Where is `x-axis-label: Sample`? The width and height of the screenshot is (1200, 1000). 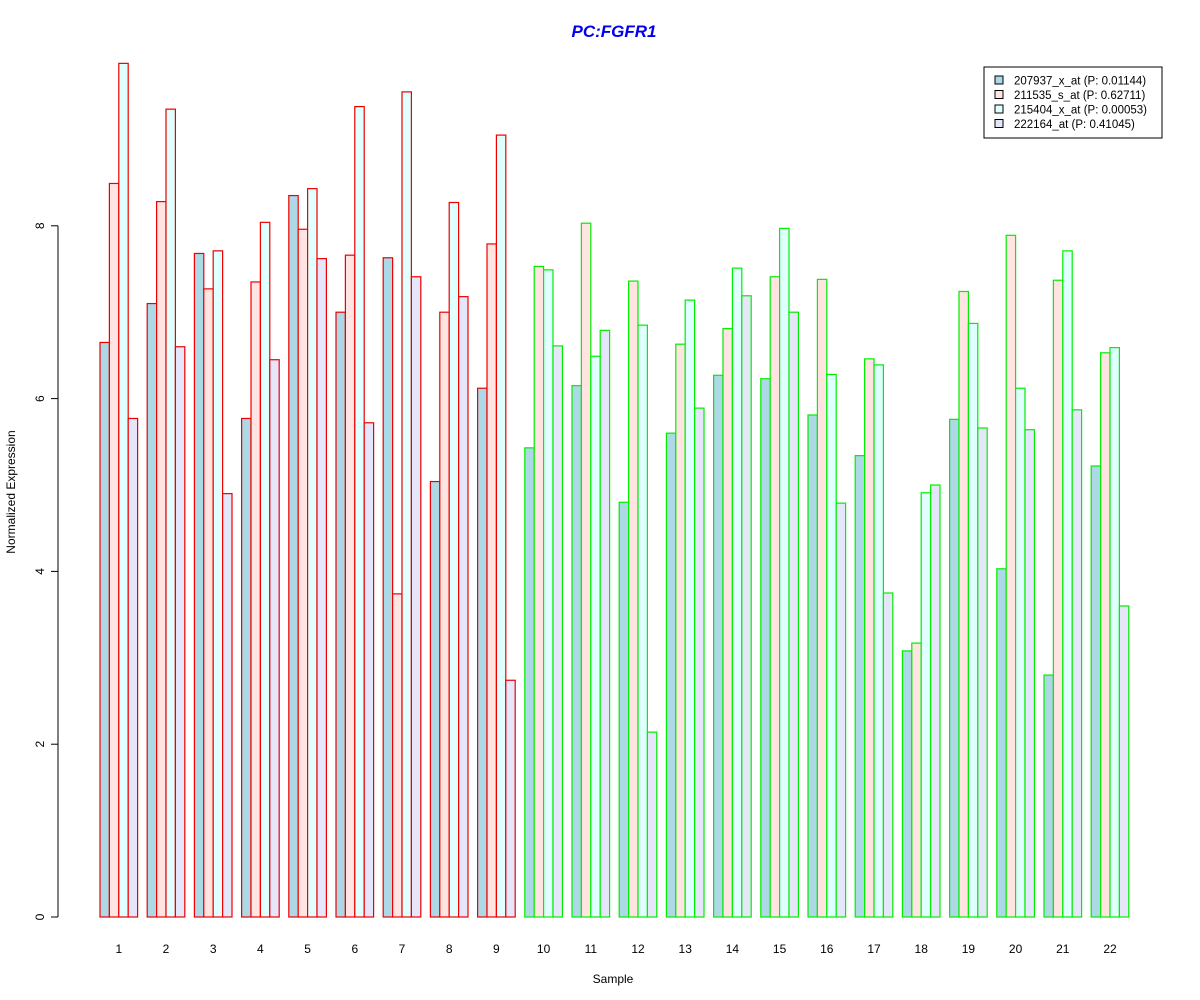
x-axis-label: Sample is located at coordinates (613, 979).